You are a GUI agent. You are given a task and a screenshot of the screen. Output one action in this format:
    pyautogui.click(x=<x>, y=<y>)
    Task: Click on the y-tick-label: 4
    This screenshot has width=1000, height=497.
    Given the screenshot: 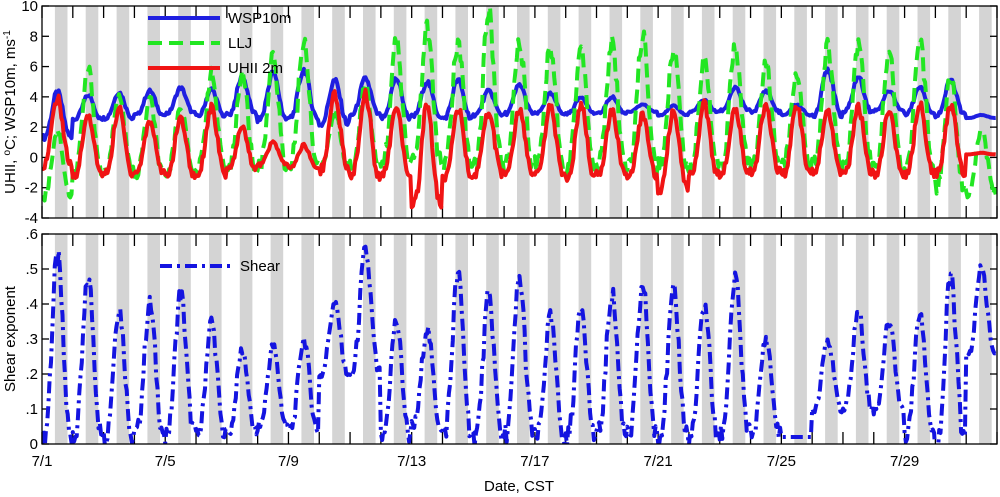 What is the action you would take?
    pyautogui.click(x=34, y=97)
    